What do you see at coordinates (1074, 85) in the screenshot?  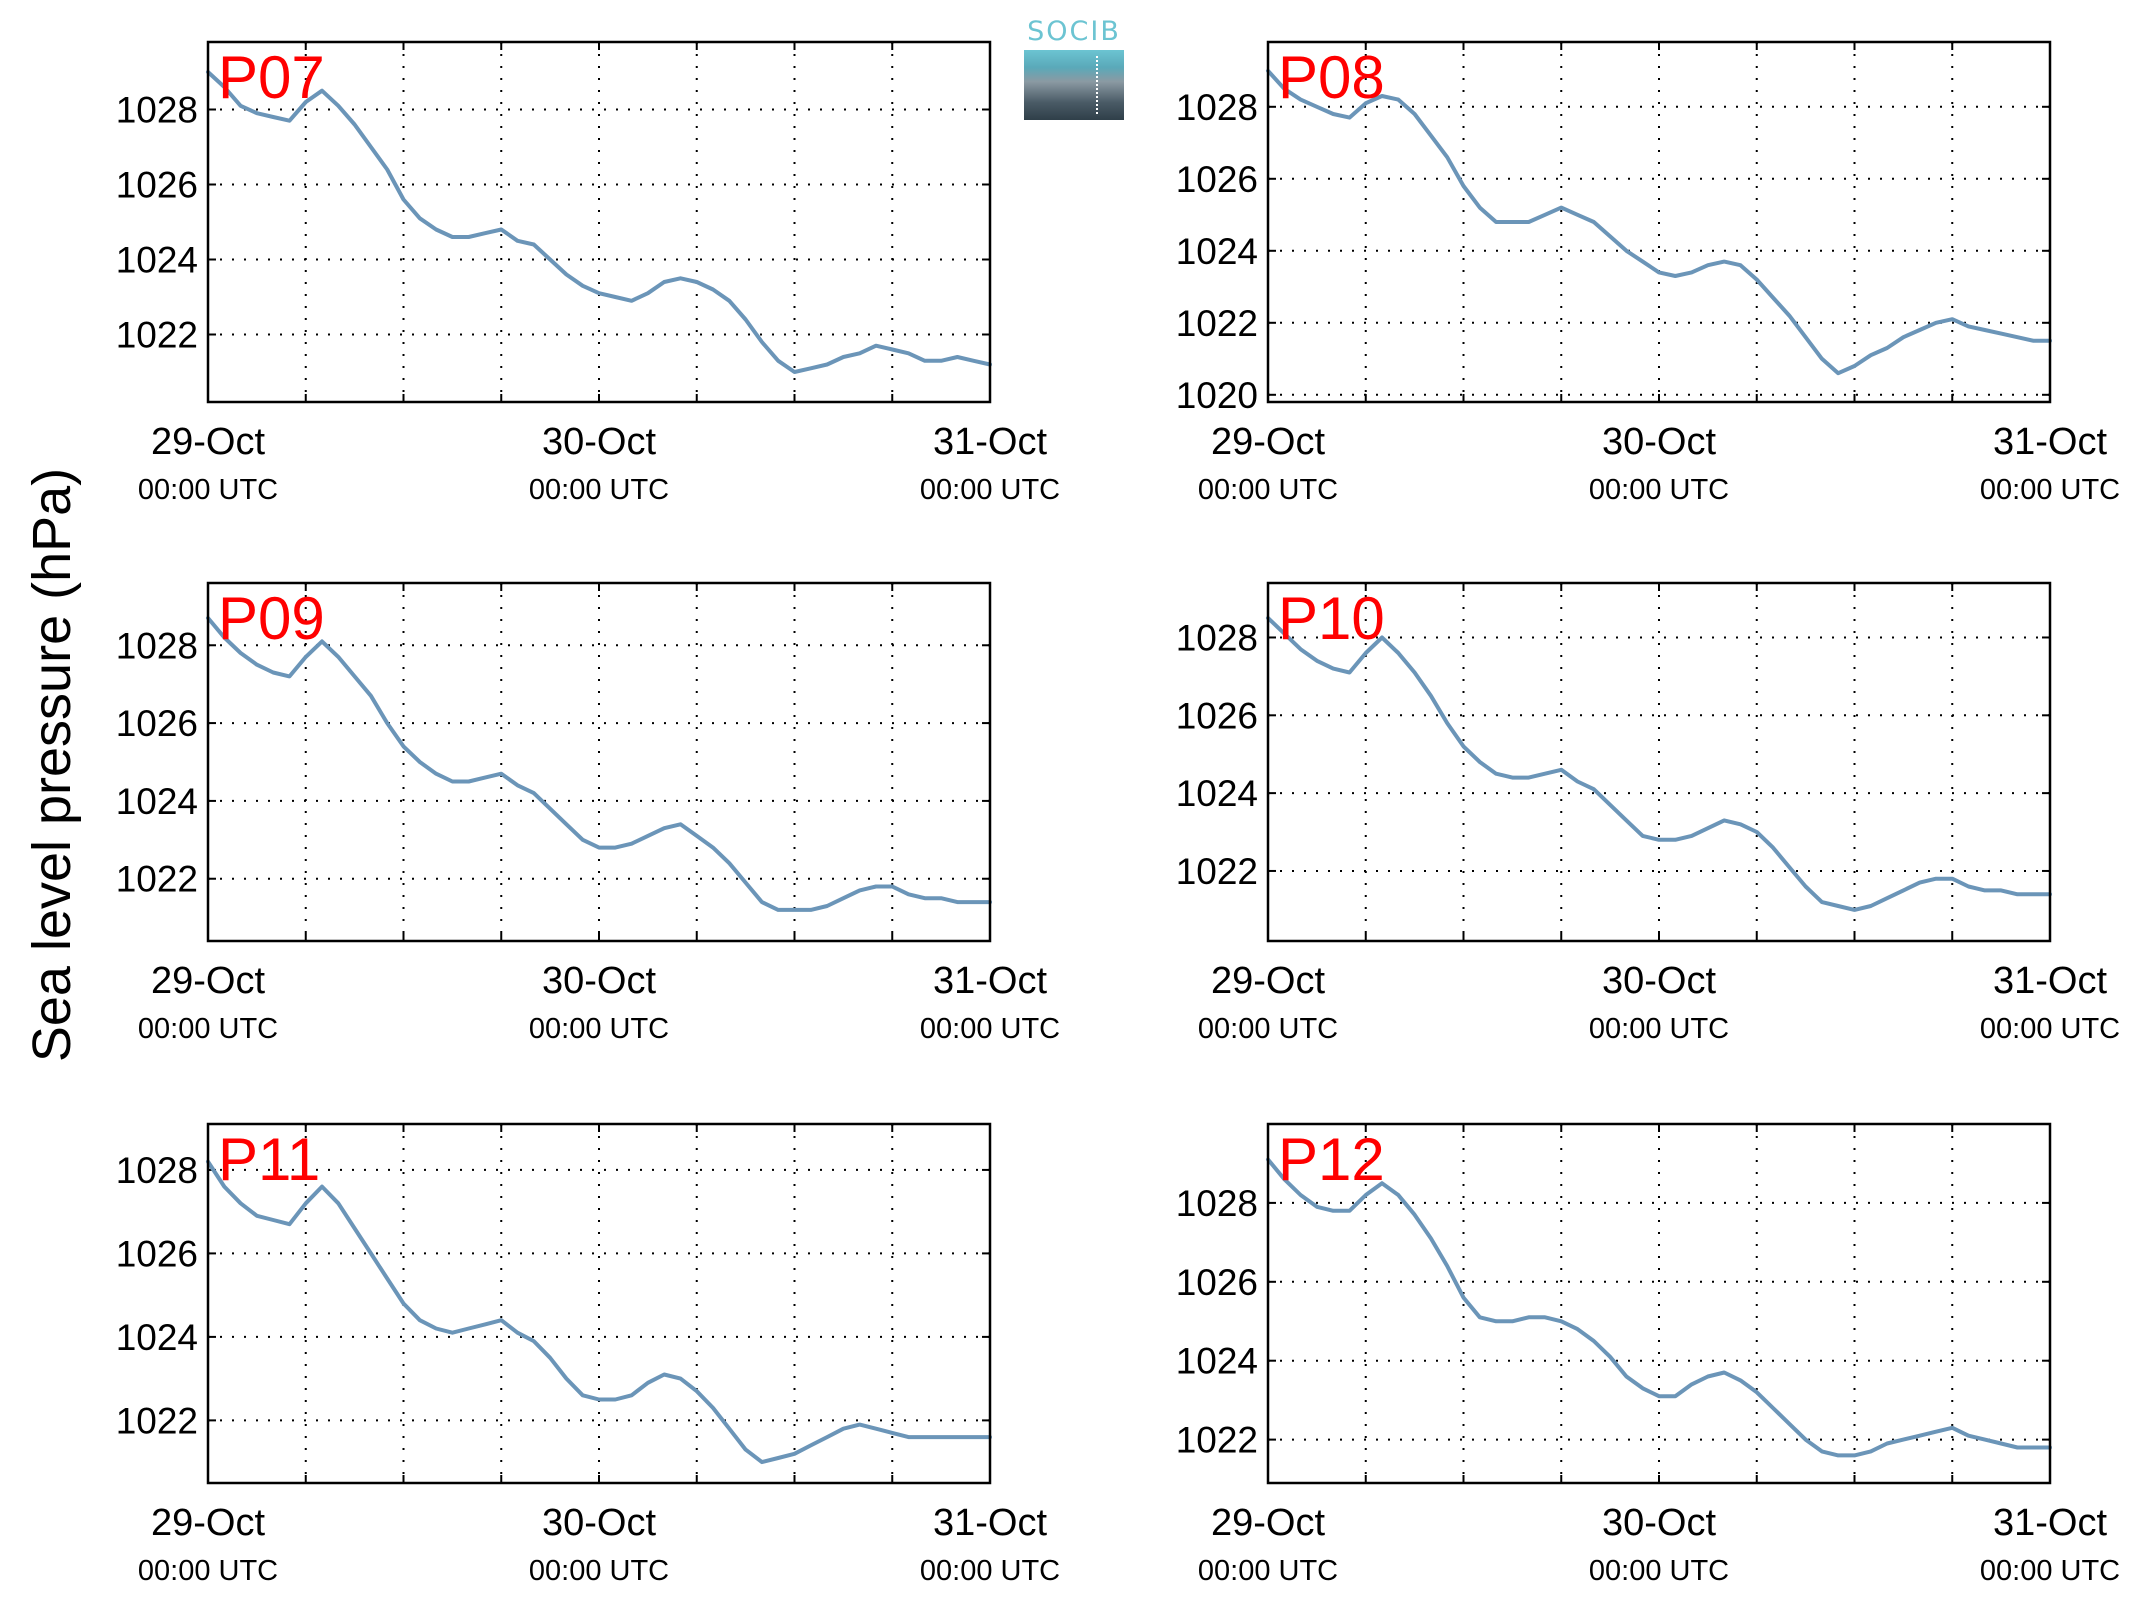 I see `logo-mark` at bounding box center [1074, 85].